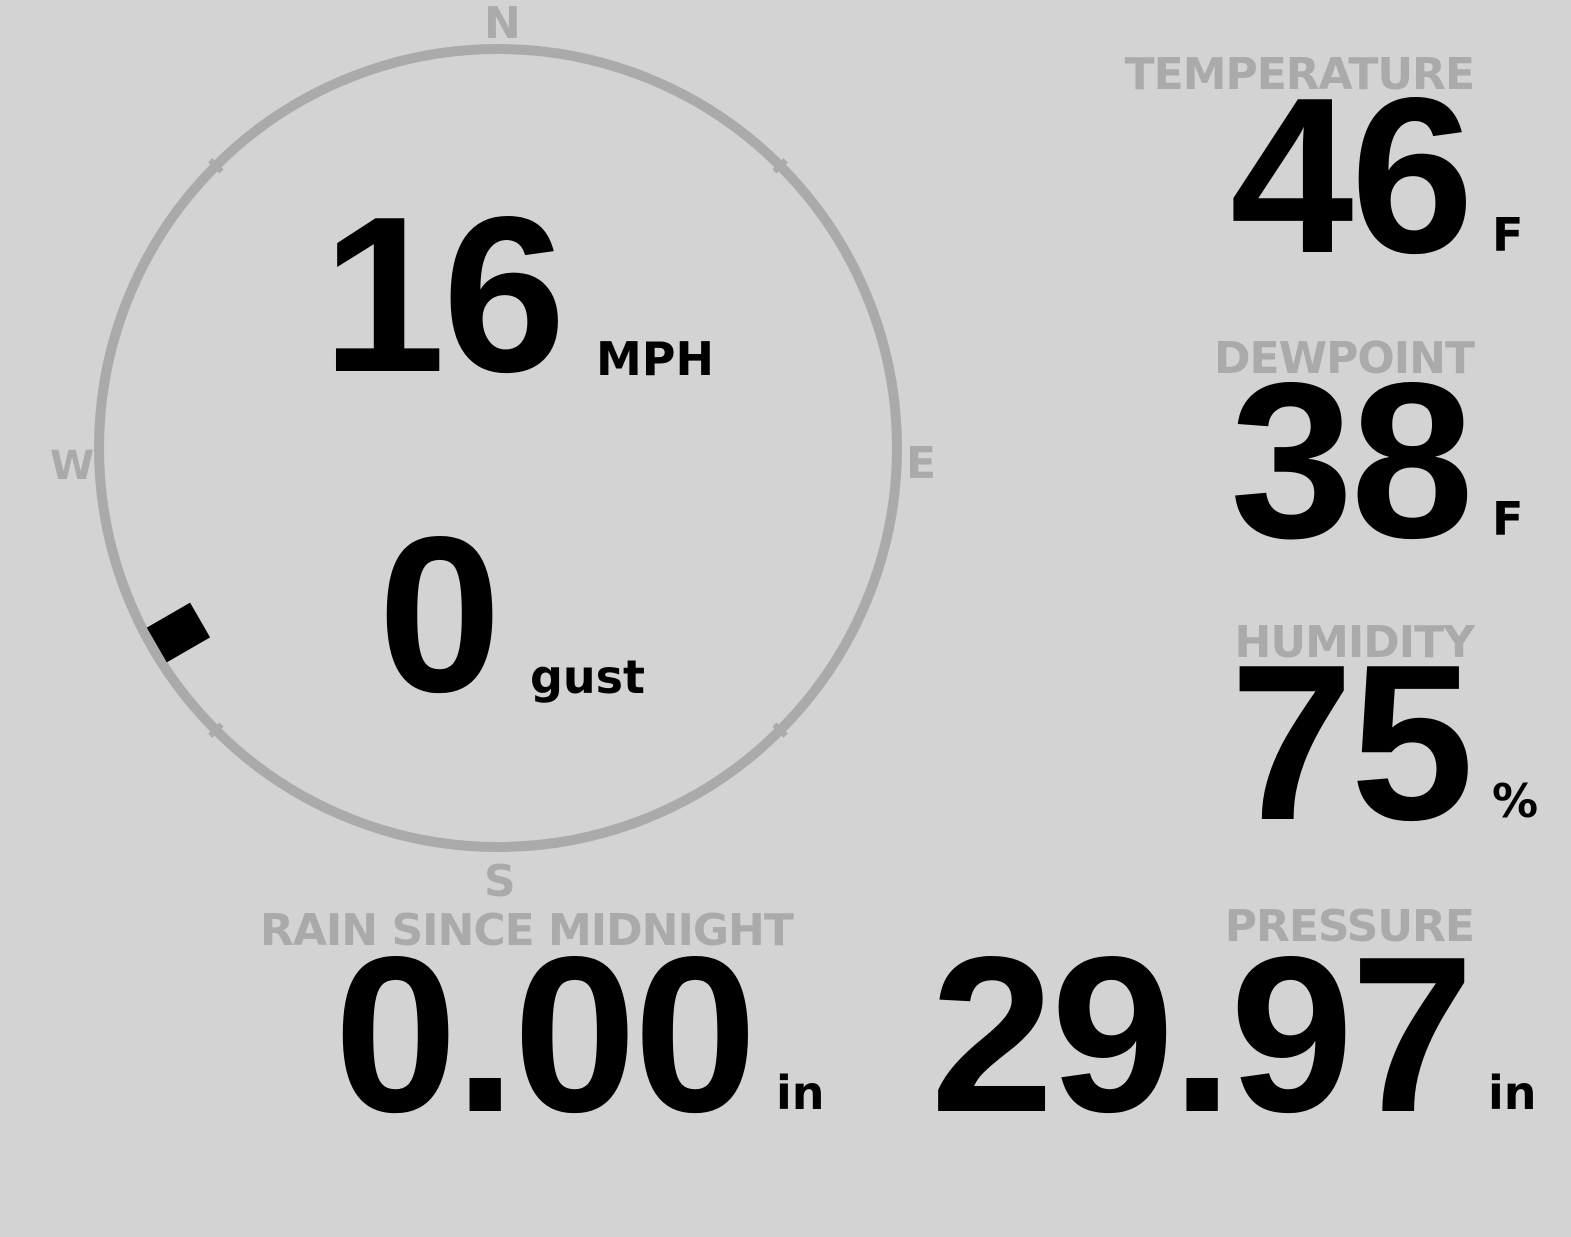 The width and height of the screenshot is (1571, 1237). Describe the element at coordinates (1512, 1093) in the screenshot. I see `pressure-unit: in` at that location.